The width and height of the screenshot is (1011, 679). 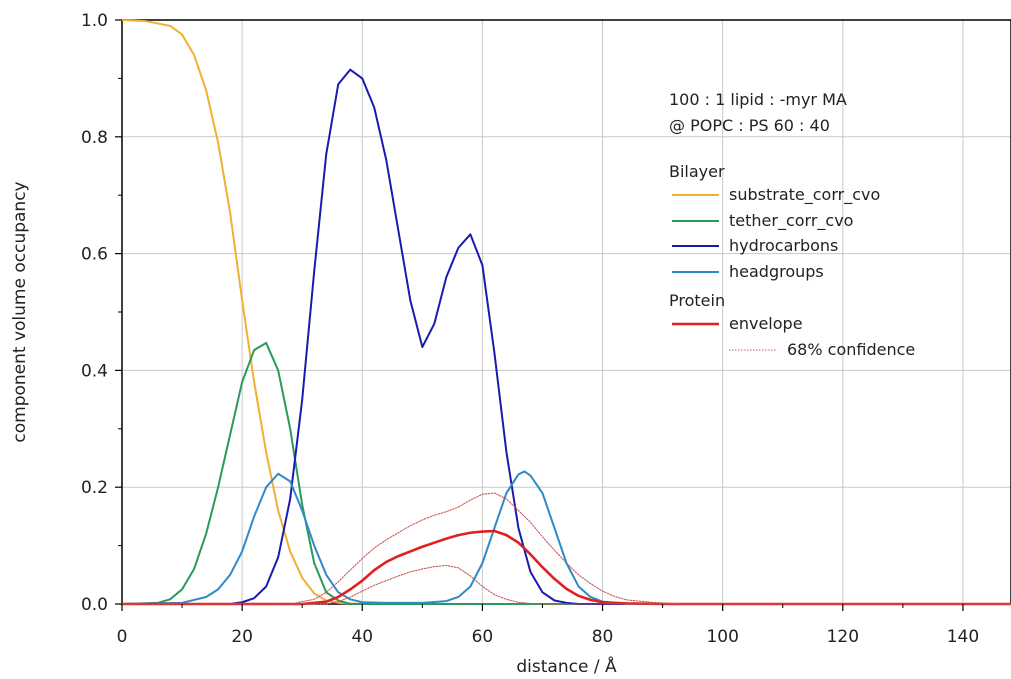 I want to click on series-68-confidence-upper--line, so click(x=566, y=548).